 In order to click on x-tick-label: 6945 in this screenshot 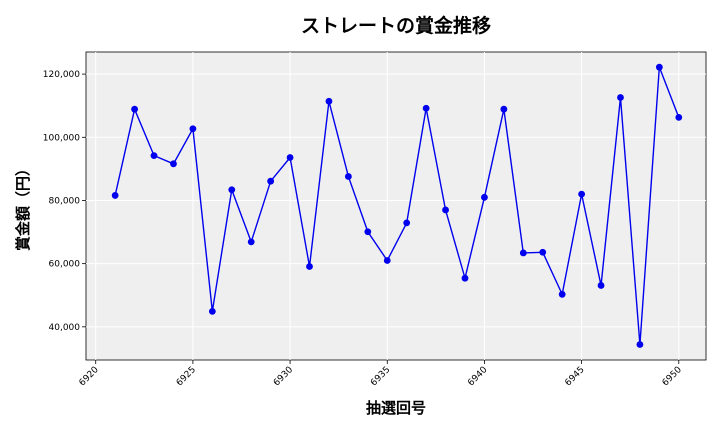, I will do `click(574, 376)`.